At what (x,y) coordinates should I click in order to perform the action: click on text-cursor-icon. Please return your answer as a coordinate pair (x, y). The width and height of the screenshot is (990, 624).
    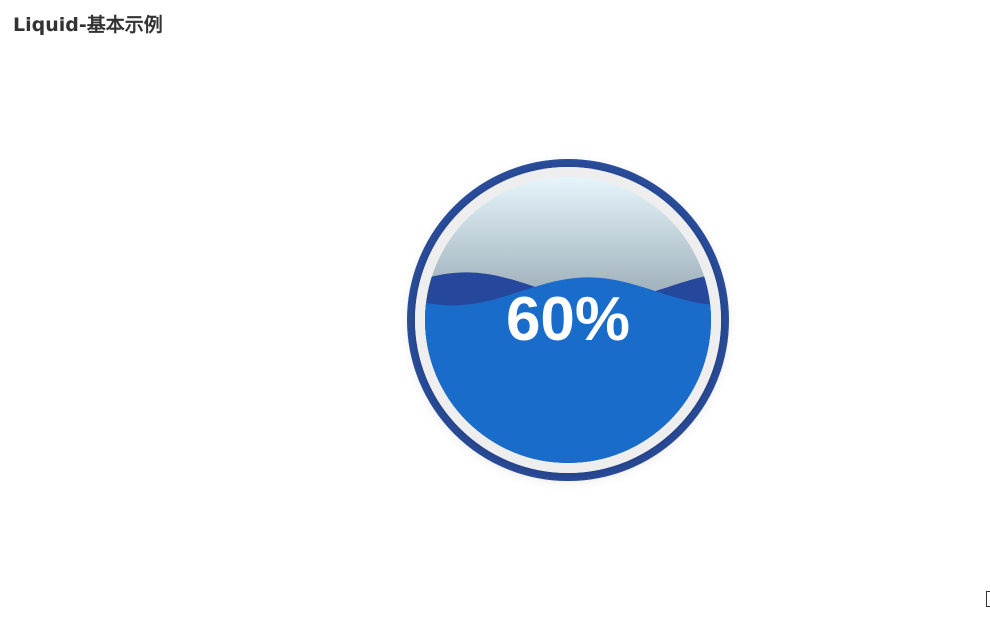
    Looking at the image, I should click on (988, 599).